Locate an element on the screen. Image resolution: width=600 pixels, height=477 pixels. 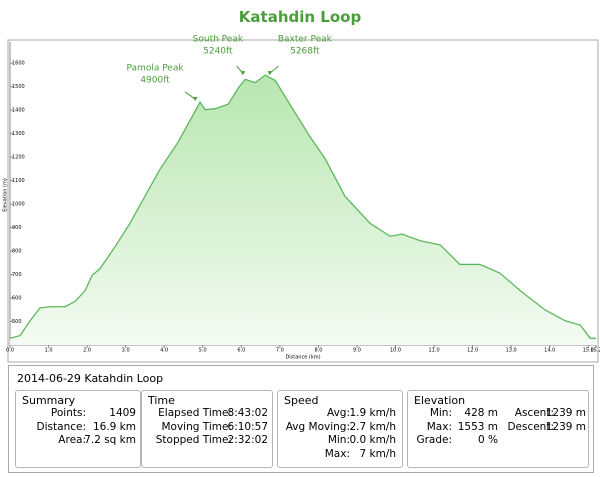
x-tick-label: 13.0 is located at coordinates (511, 351).